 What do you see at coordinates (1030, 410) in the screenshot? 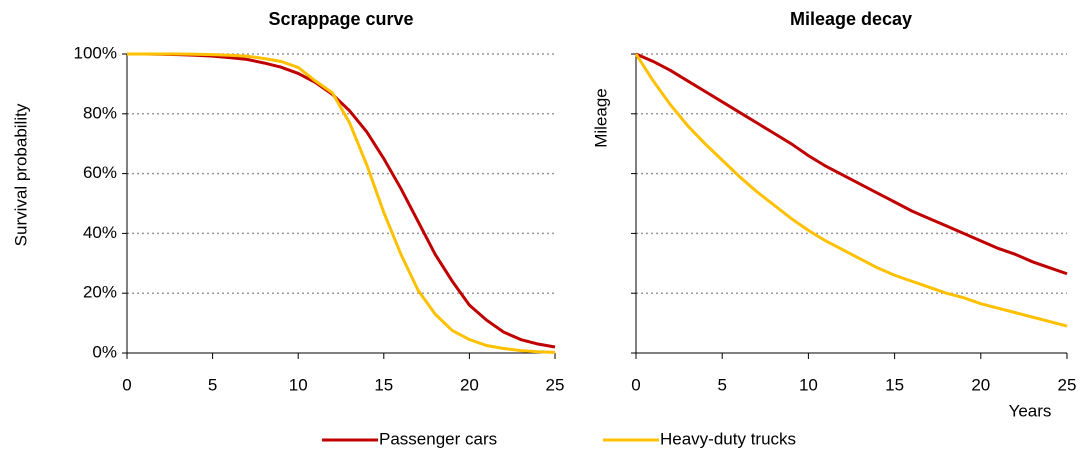
I see `x-axis-label: Years` at bounding box center [1030, 410].